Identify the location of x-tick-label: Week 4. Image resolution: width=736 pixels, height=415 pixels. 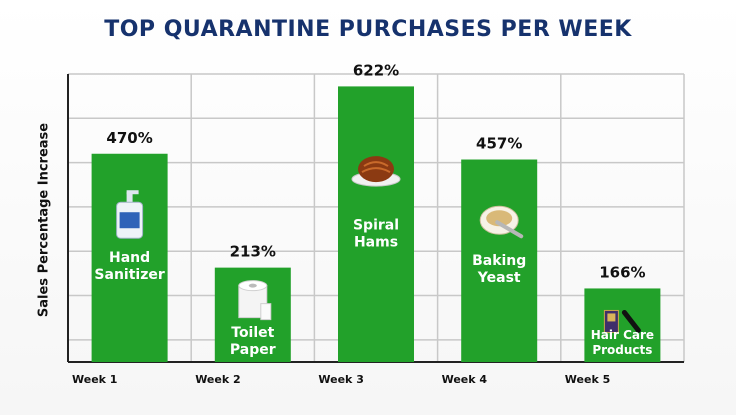
(465, 379).